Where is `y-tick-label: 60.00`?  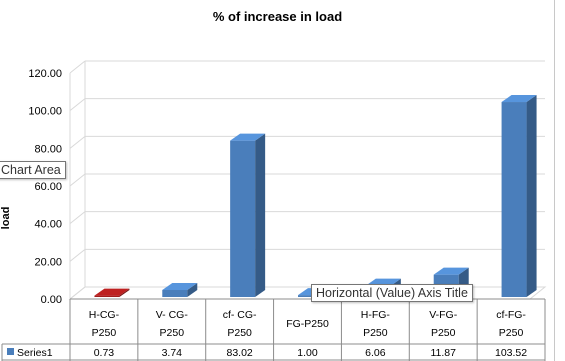 y-tick-label: 60.00 is located at coordinates (48, 187).